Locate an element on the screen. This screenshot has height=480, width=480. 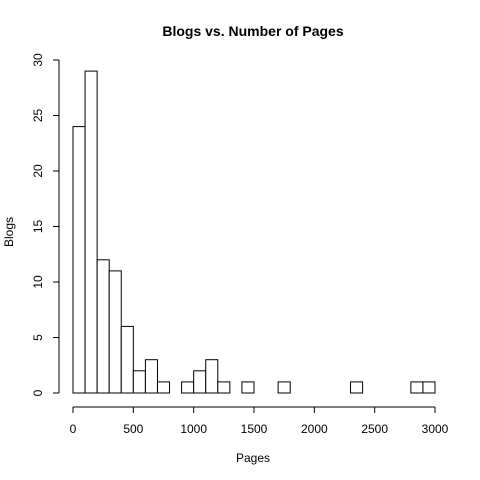
x-tick-label: 1500 is located at coordinates (254, 429).